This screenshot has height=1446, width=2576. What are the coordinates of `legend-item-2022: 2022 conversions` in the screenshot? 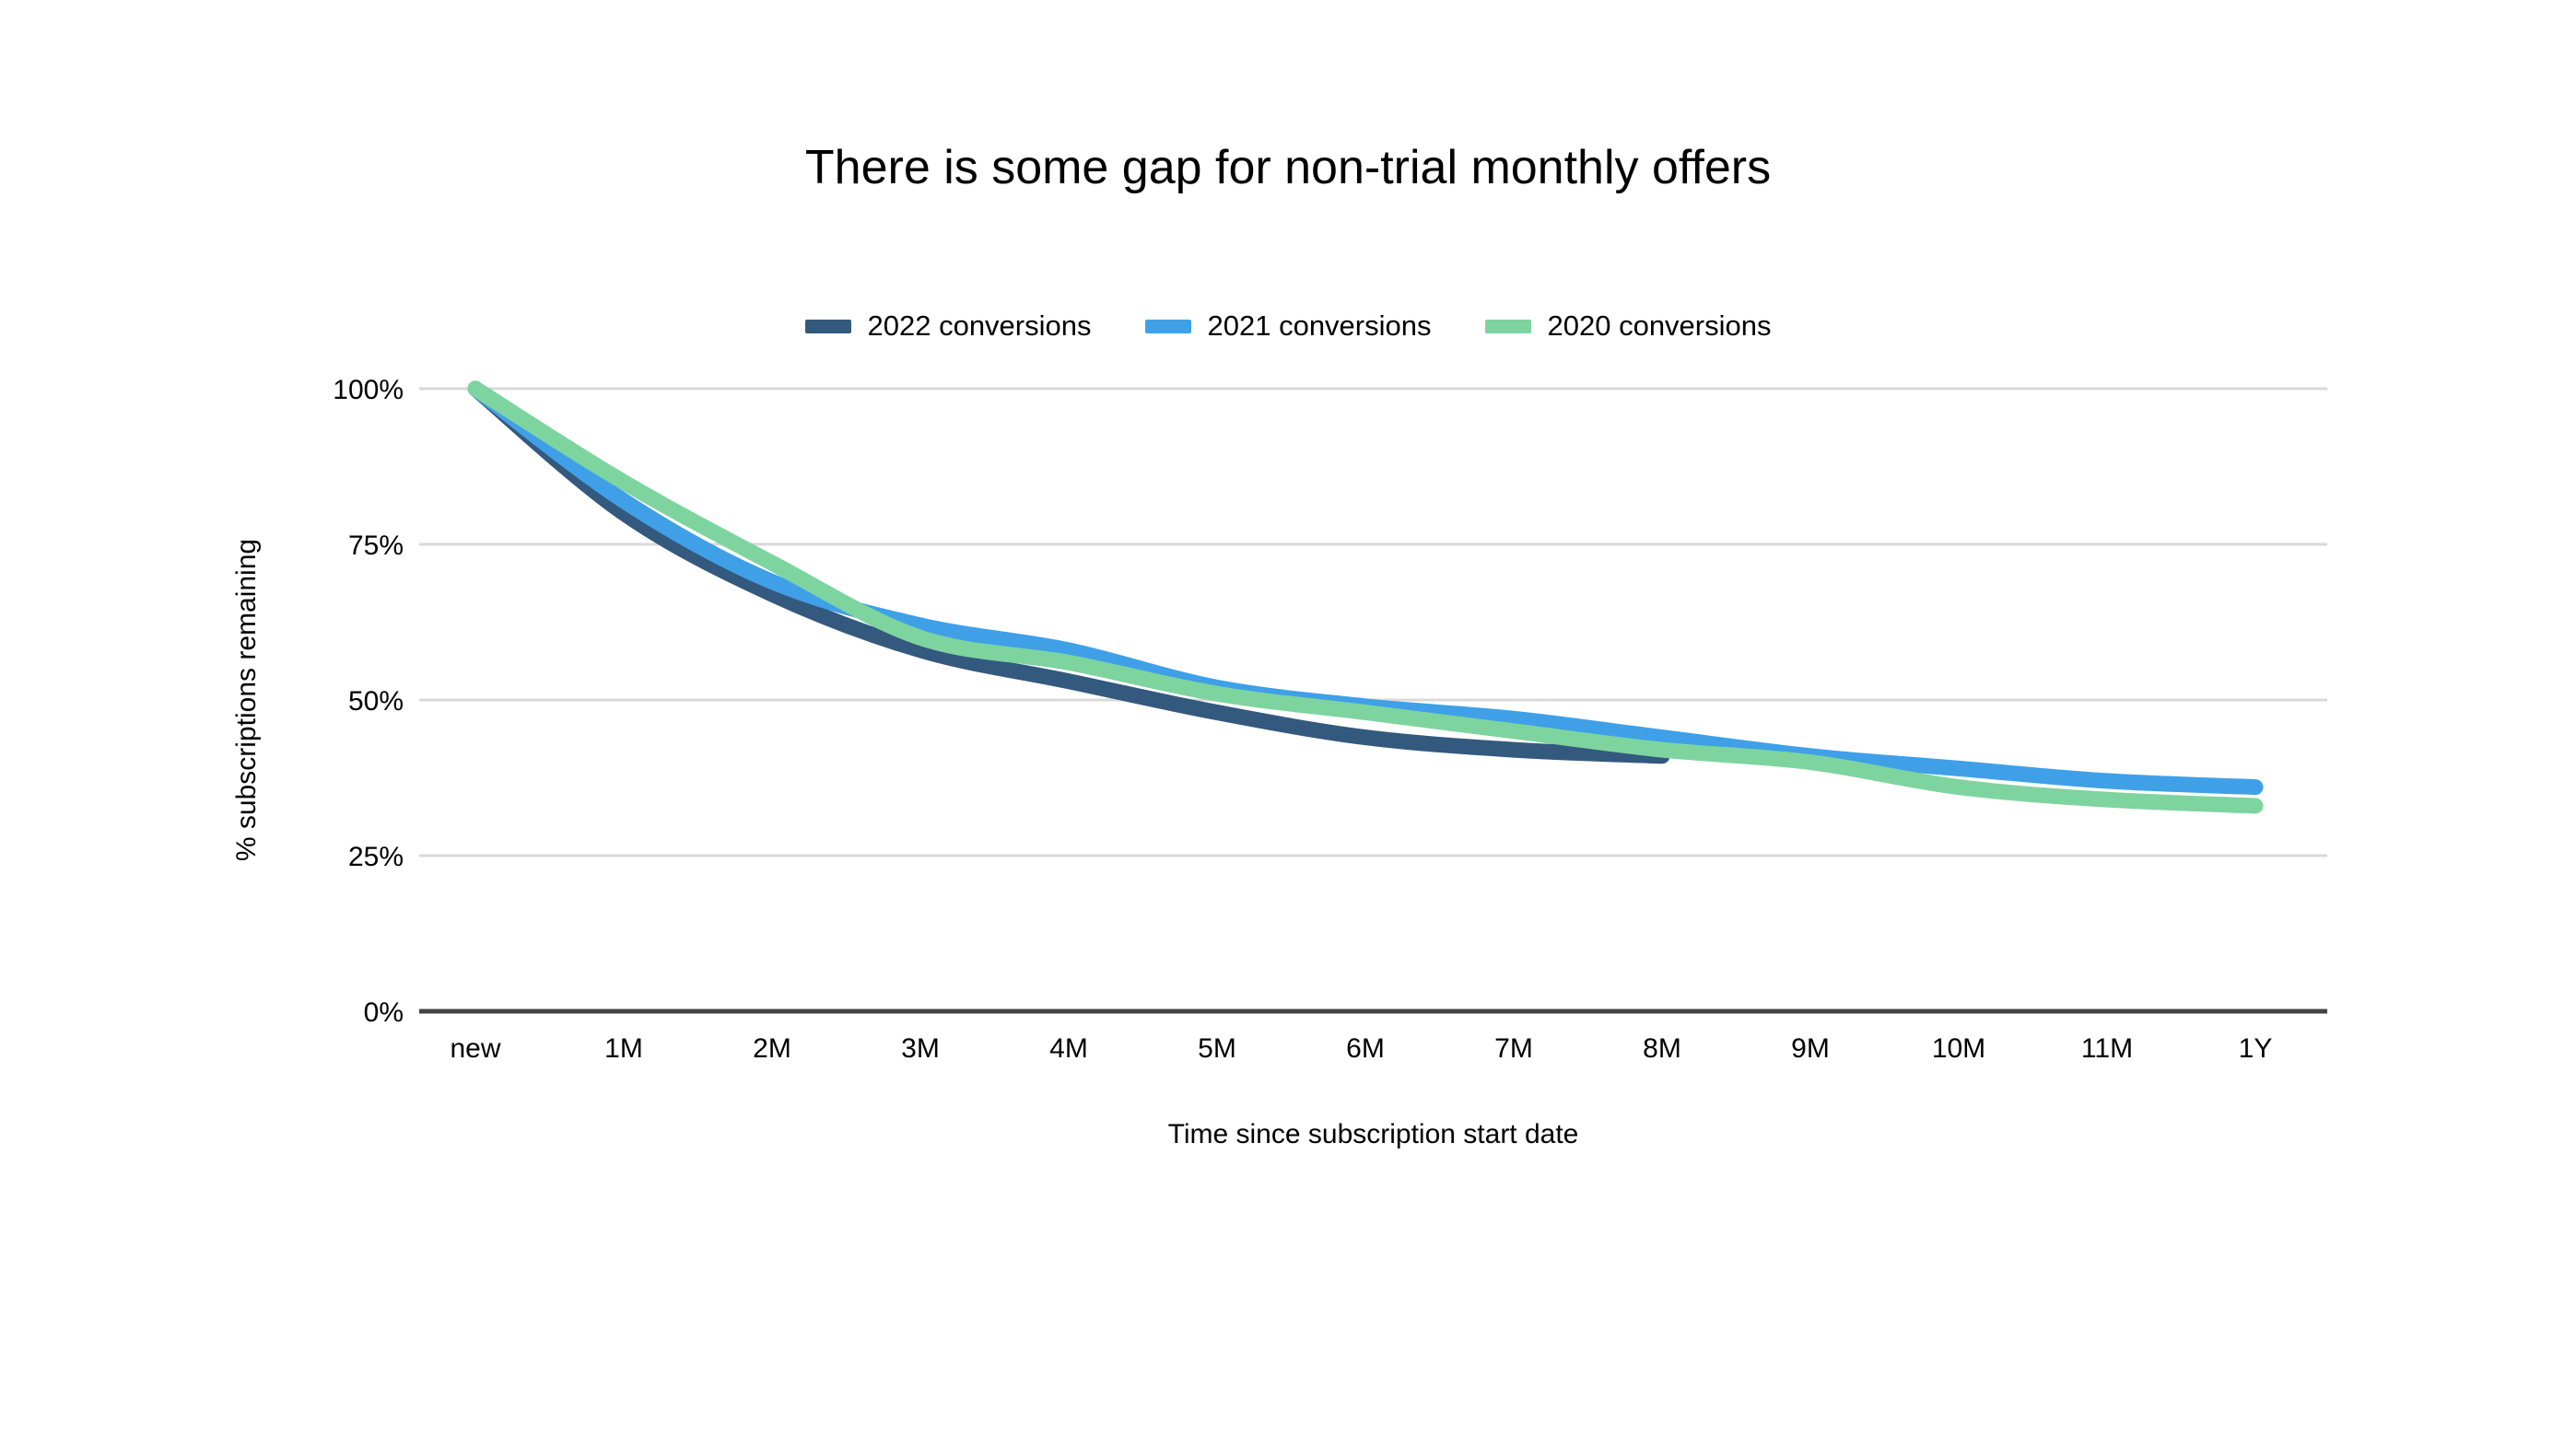 It's located at (948, 326).